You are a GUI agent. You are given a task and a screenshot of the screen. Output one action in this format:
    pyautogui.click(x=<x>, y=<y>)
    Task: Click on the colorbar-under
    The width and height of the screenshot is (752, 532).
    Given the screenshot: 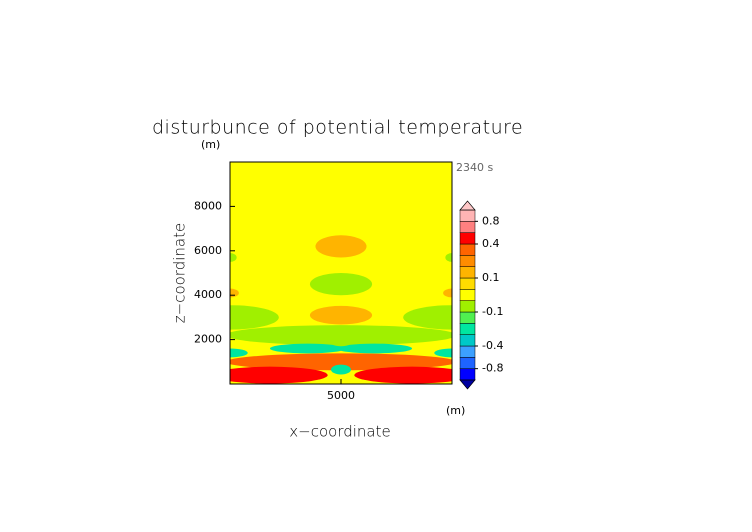 What is the action you would take?
    pyautogui.click(x=467, y=384)
    